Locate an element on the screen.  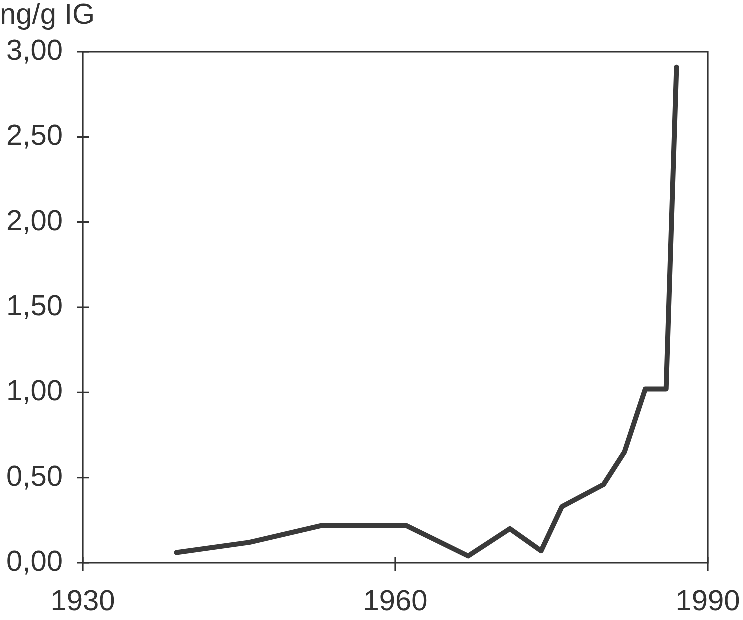
x-tick-label: 1960 is located at coordinates (395, 601).